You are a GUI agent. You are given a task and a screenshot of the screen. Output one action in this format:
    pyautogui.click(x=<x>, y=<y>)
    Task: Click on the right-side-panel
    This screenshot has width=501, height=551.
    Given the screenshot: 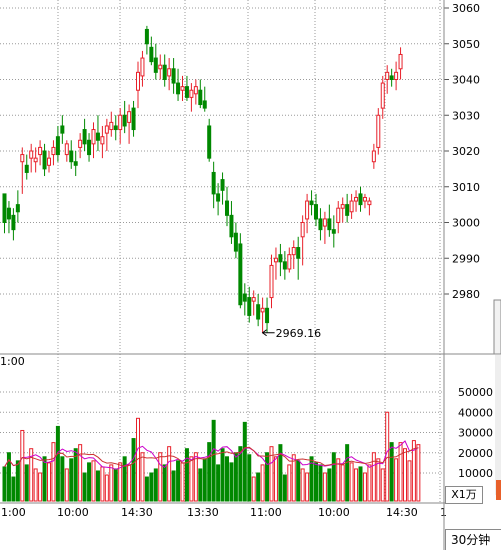 What is the action you would take?
    pyautogui.click(x=498, y=425)
    